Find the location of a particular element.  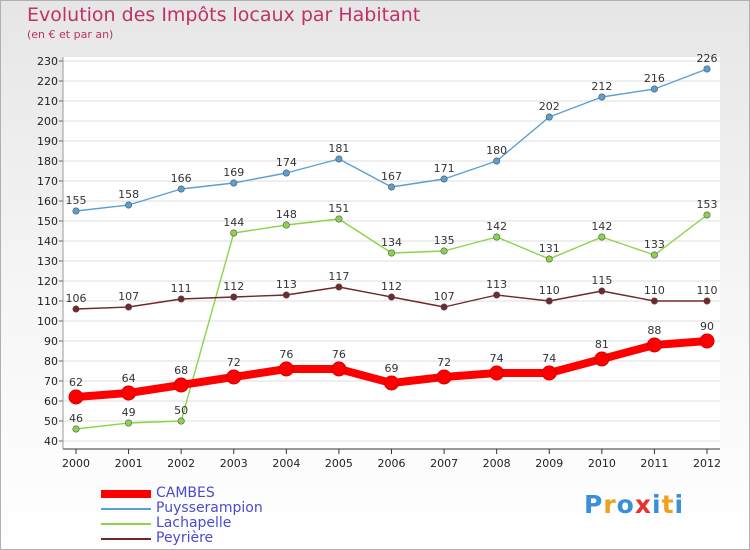

x-tick-label: 2004 is located at coordinates (286, 463).